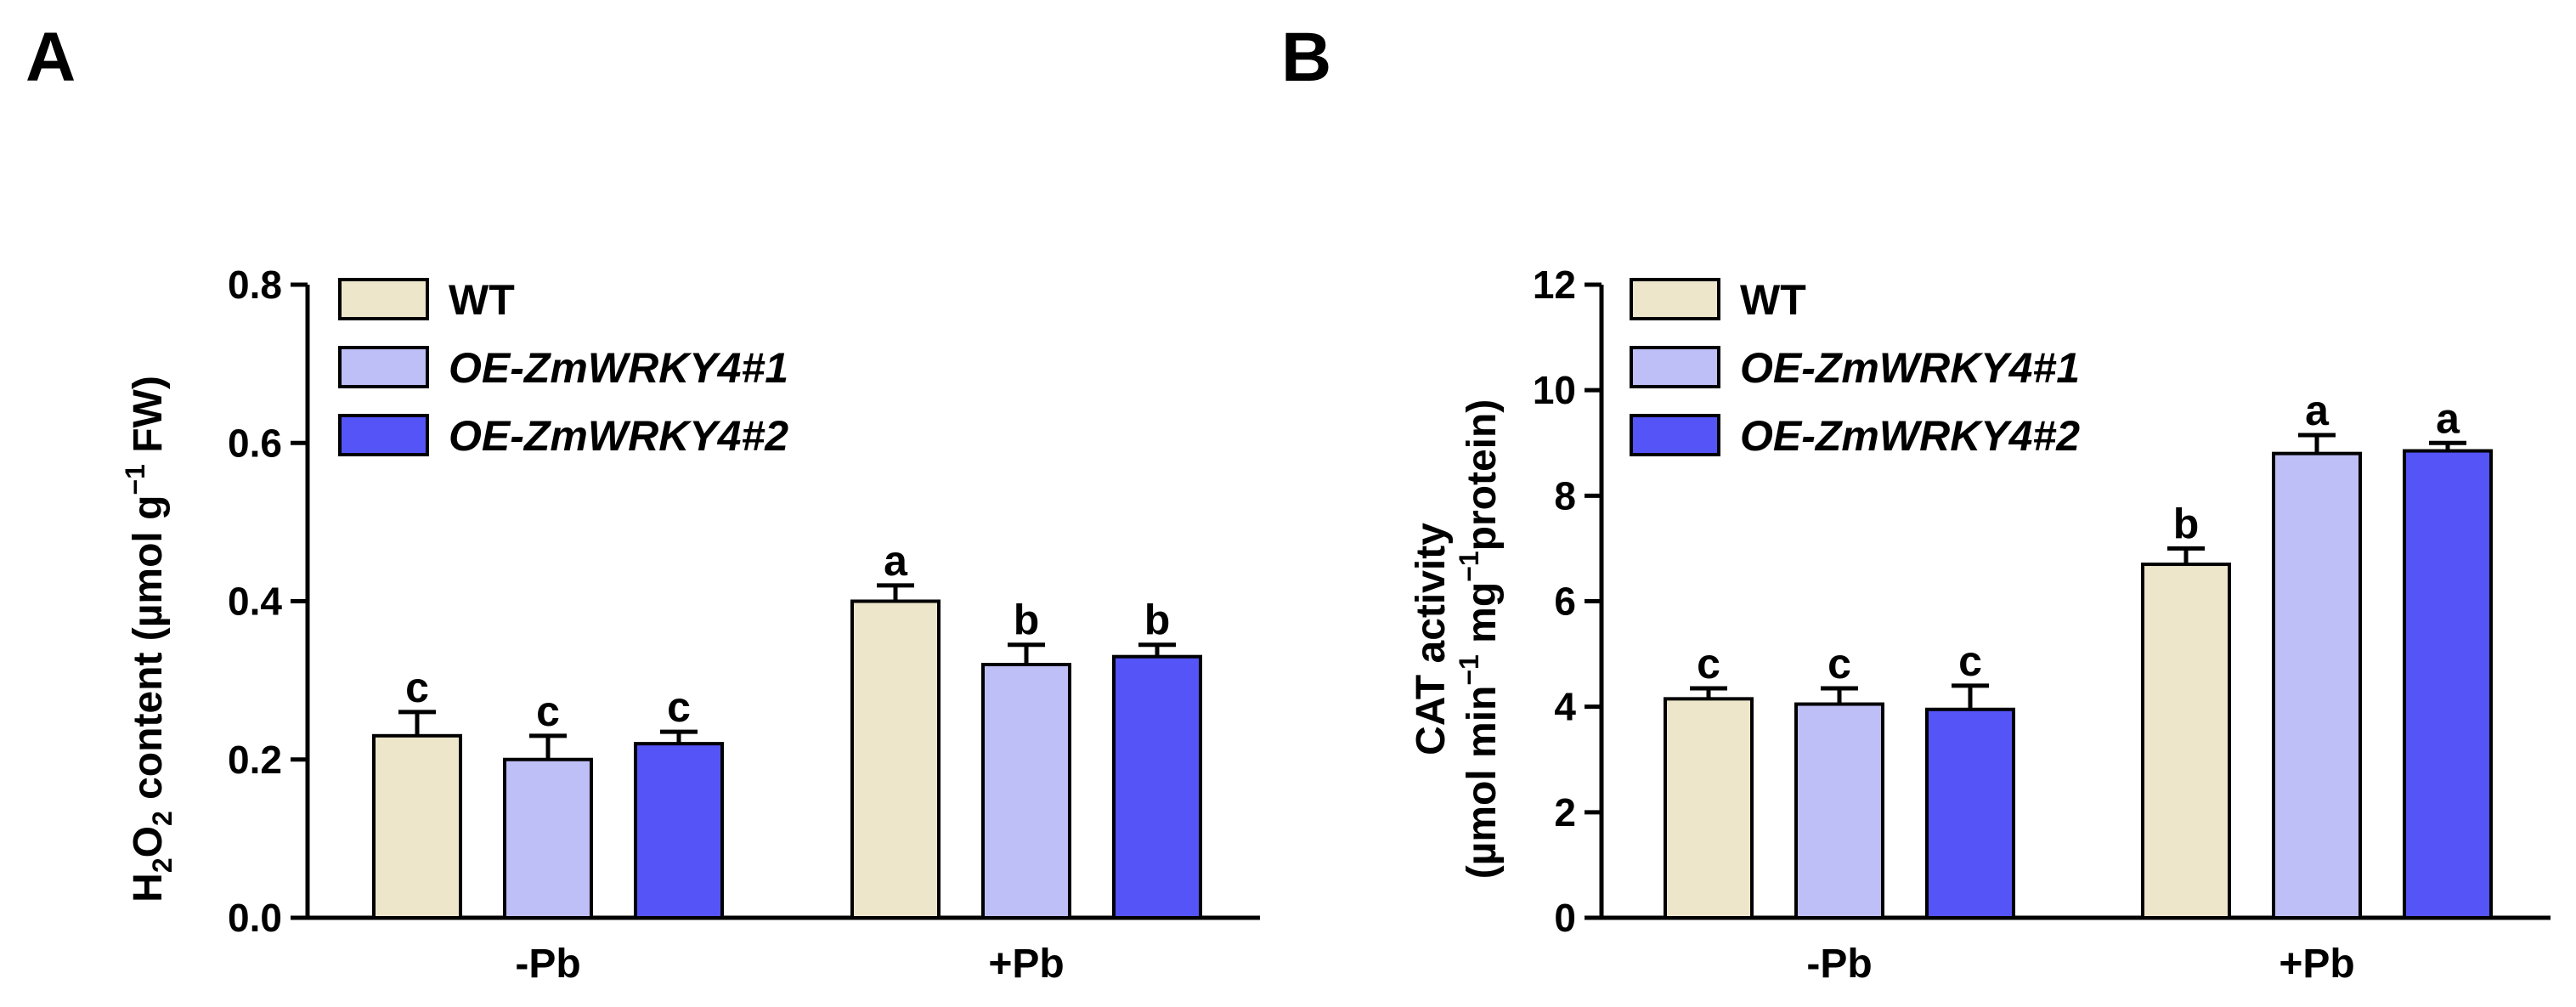 The image size is (2576, 1007). I want to click on y-tick-label-a: 0.0, so click(255, 918).